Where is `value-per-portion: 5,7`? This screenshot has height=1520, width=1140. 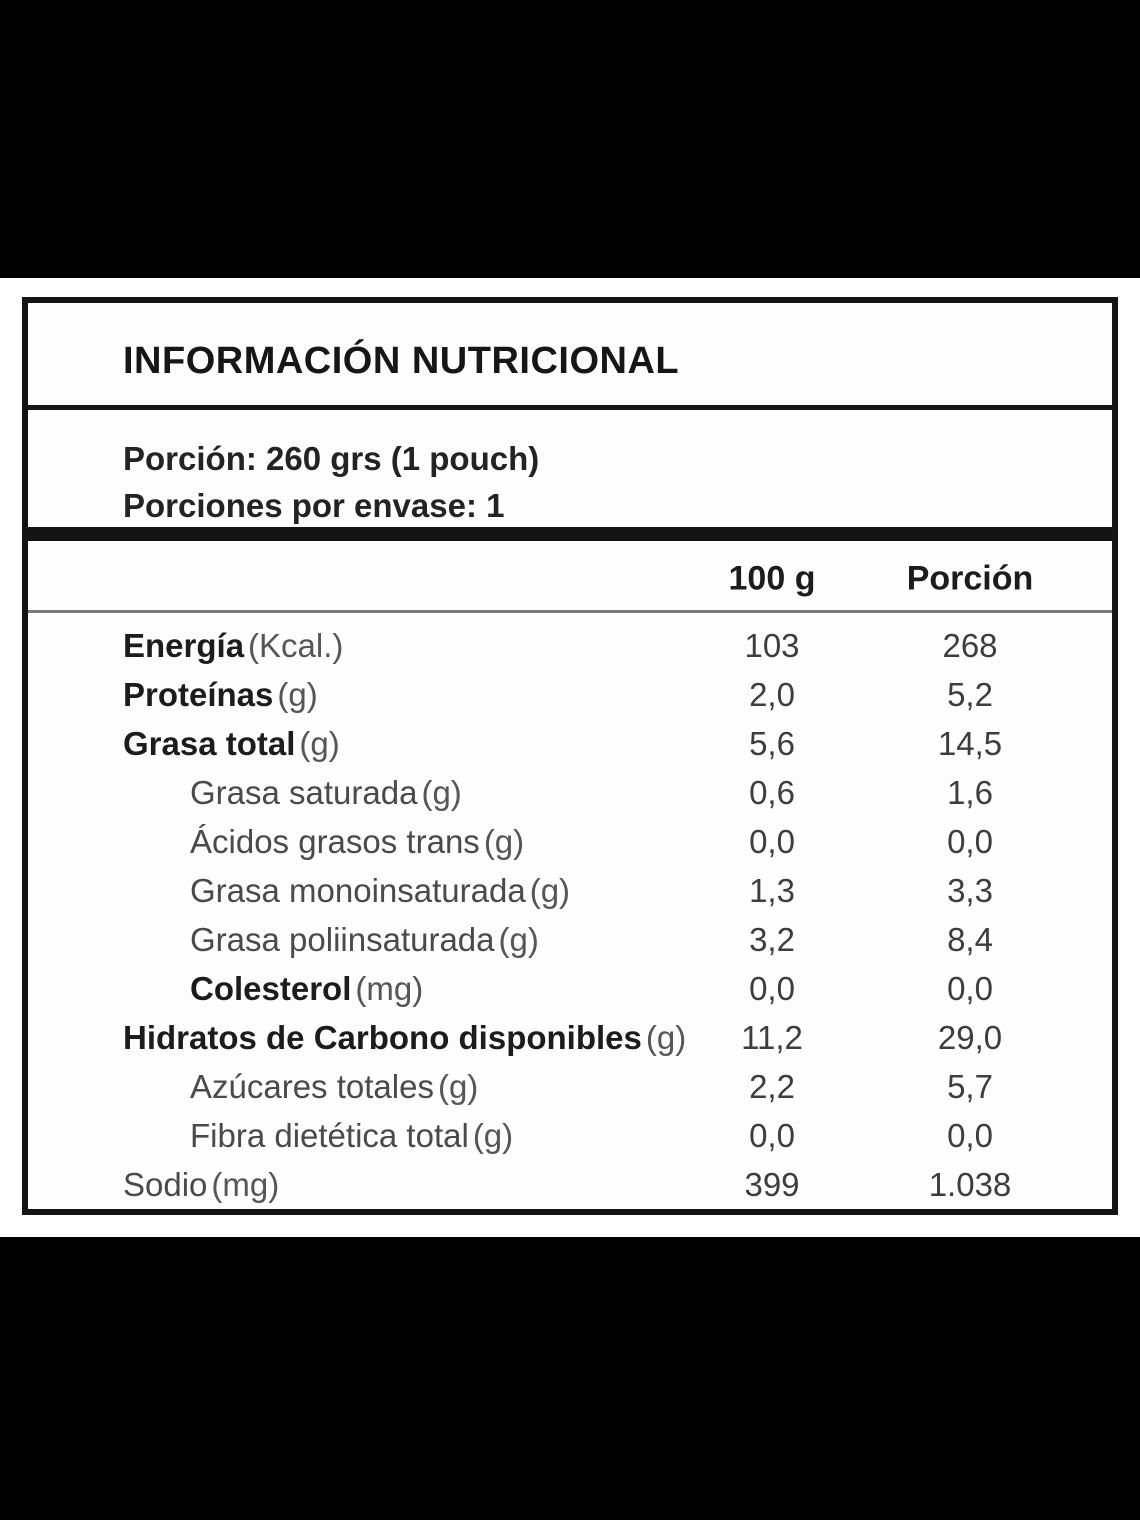
value-per-portion: 5,7 is located at coordinates (970, 1086).